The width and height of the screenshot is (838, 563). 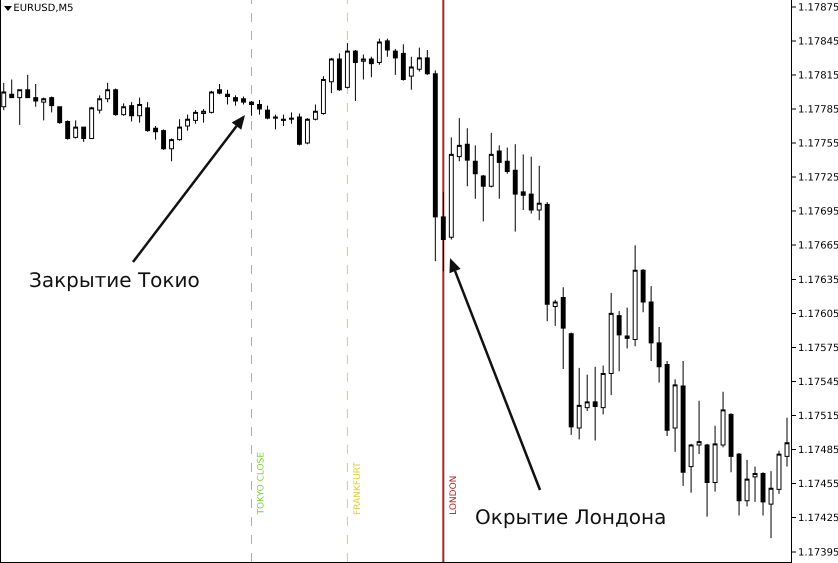 What do you see at coordinates (818, 8) in the screenshot?
I see `y-tick-label: 1.17875` at bounding box center [818, 8].